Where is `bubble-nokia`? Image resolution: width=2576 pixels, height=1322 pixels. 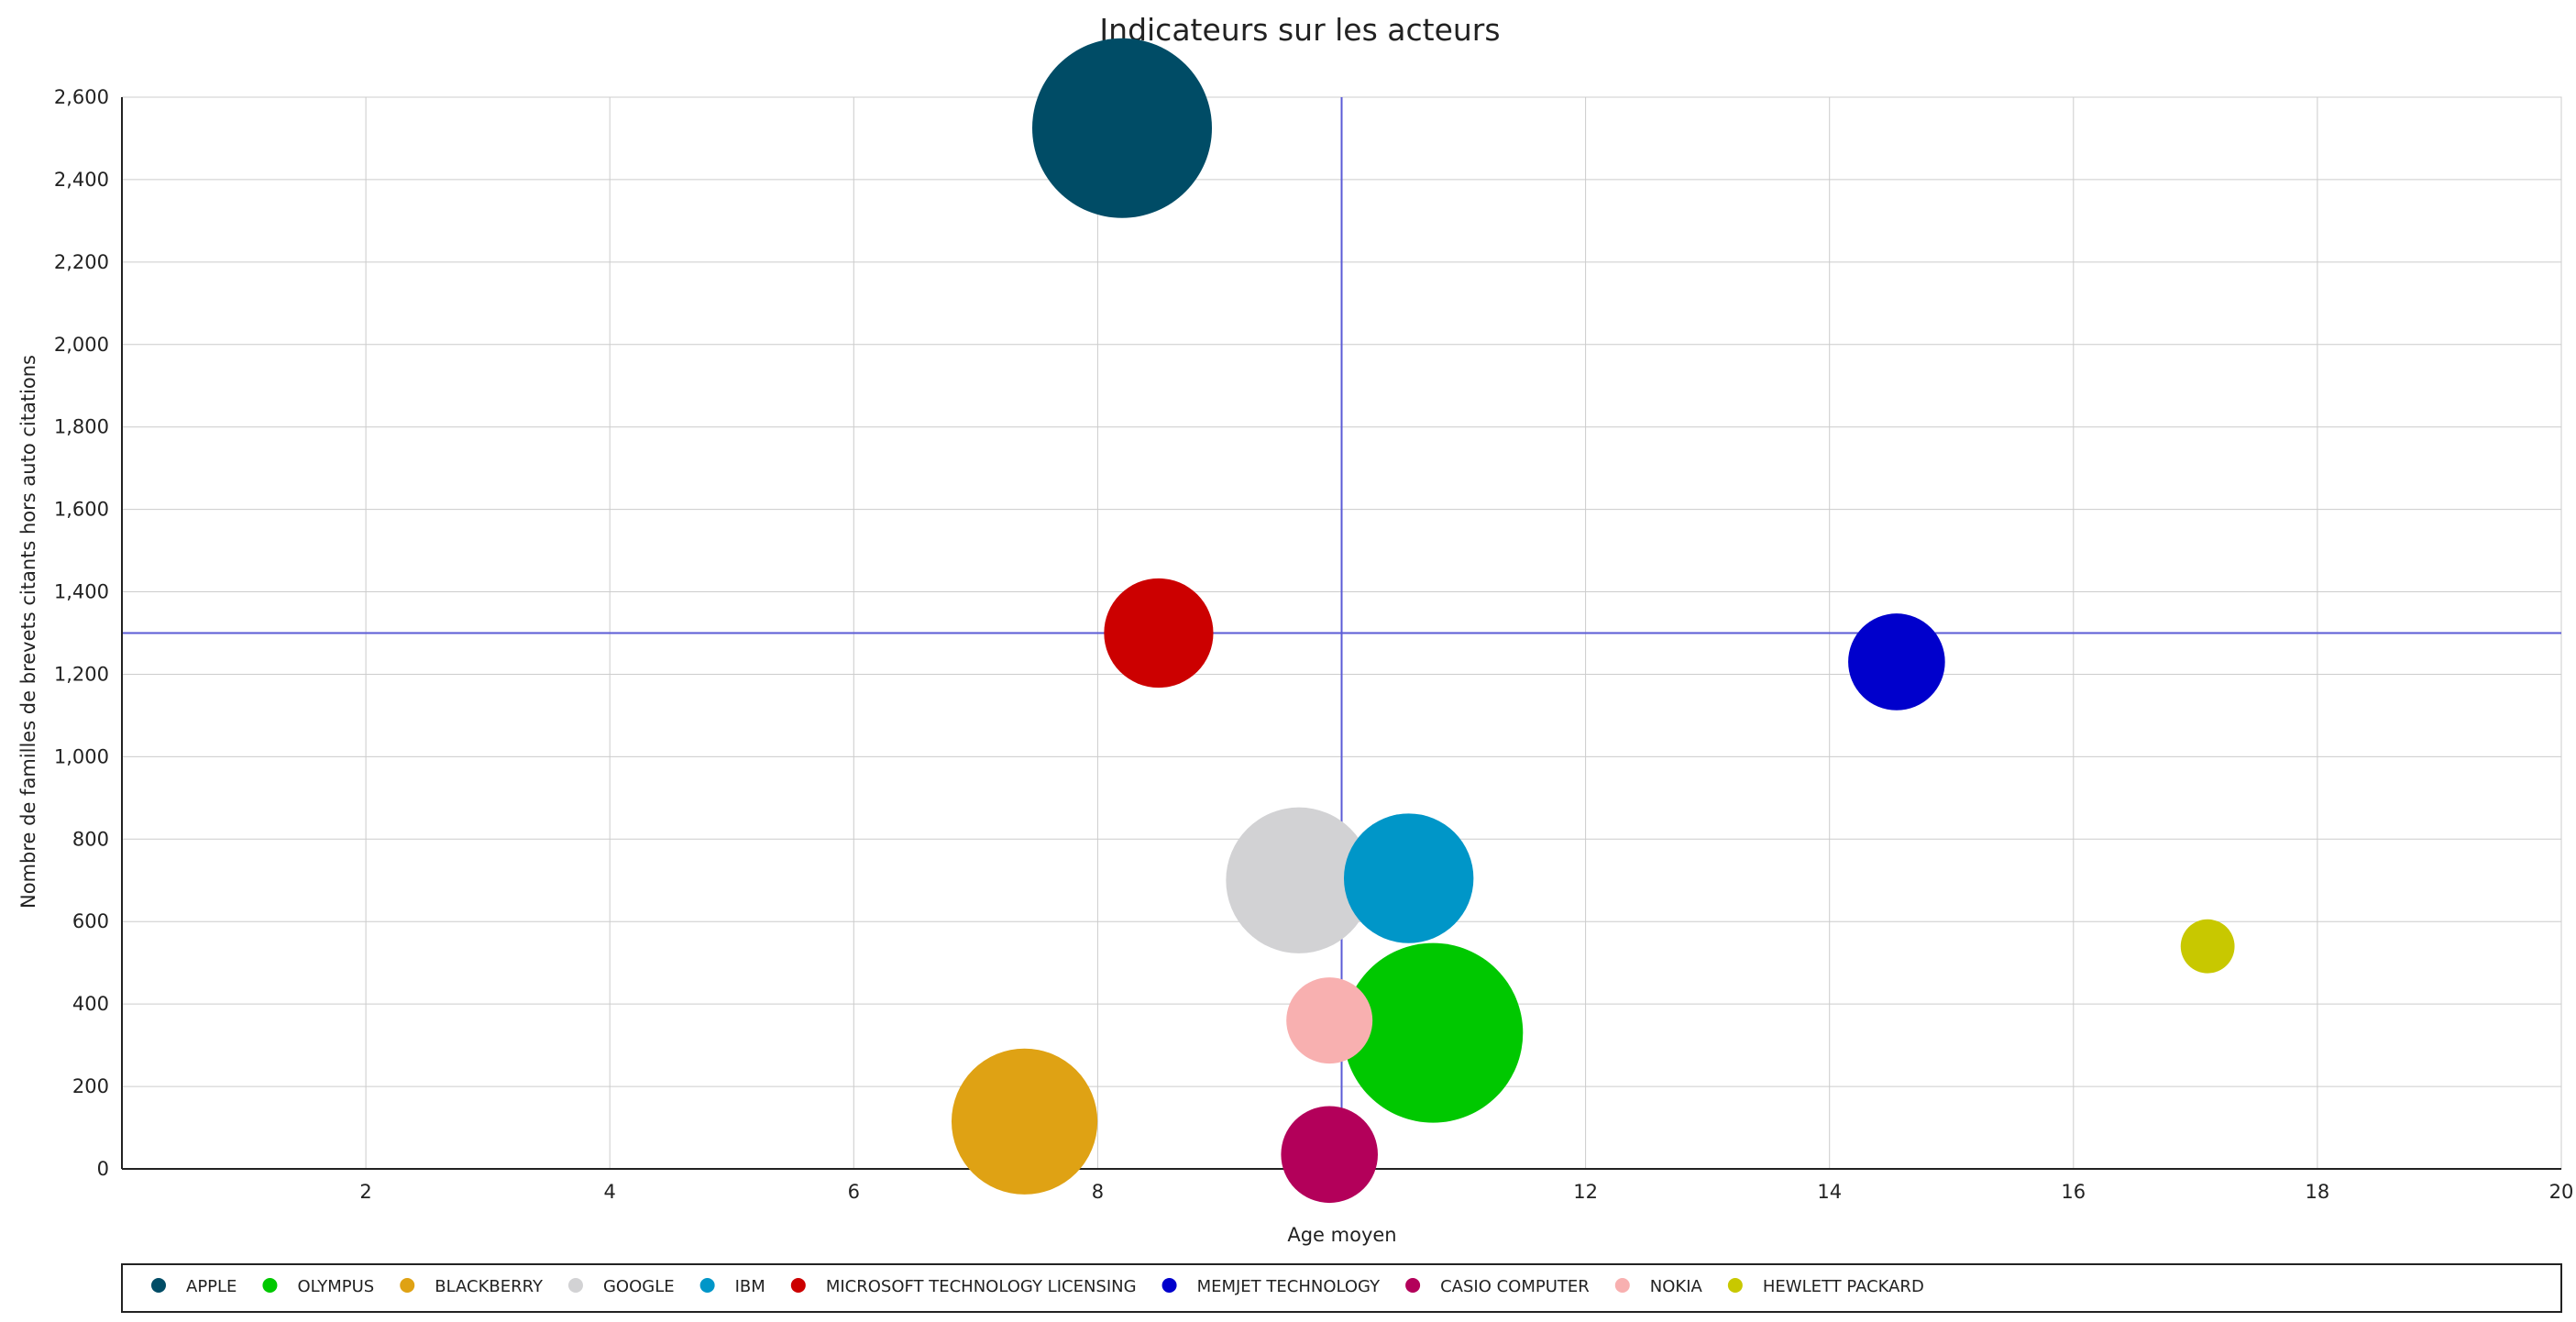
bubble-nokia is located at coordinates (1329, 1020).